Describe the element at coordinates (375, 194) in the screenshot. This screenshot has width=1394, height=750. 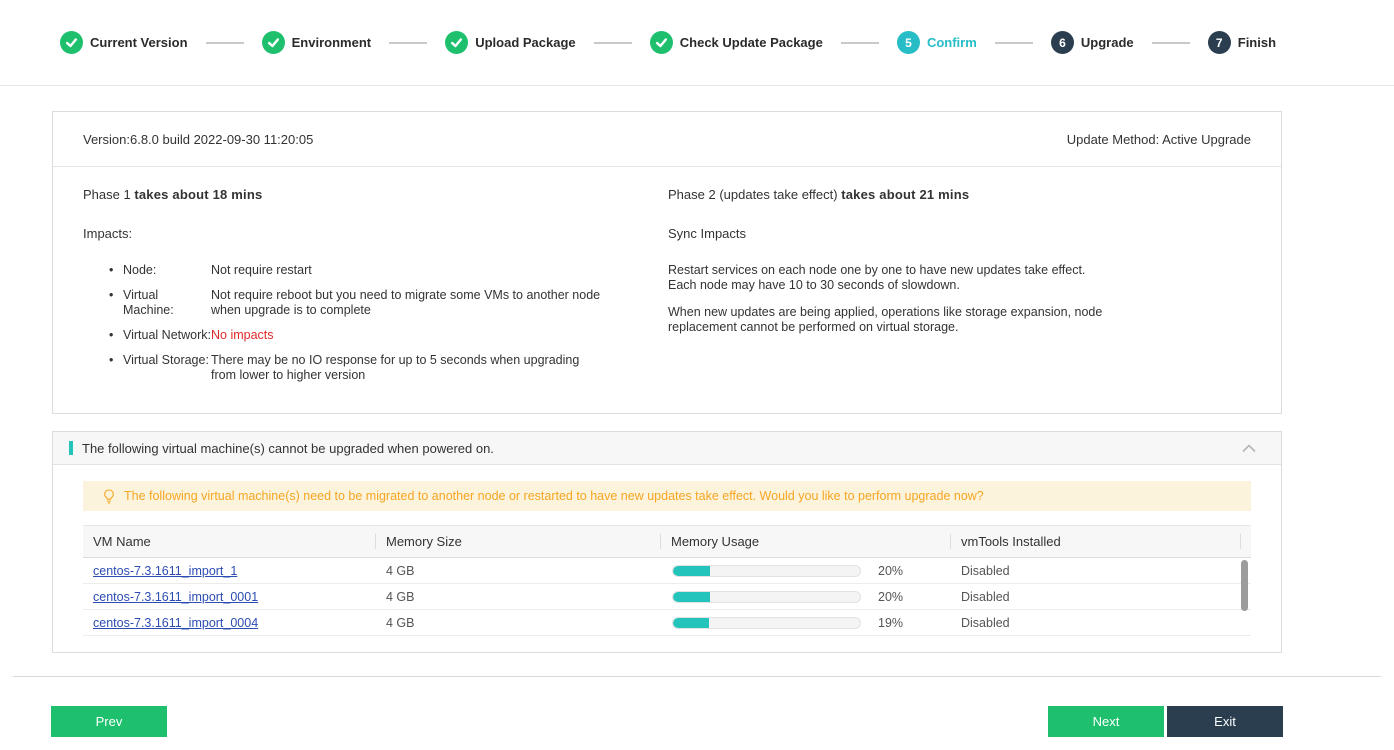
I see `phase1-title: Phase 1 takes about 18 mins` at that location.